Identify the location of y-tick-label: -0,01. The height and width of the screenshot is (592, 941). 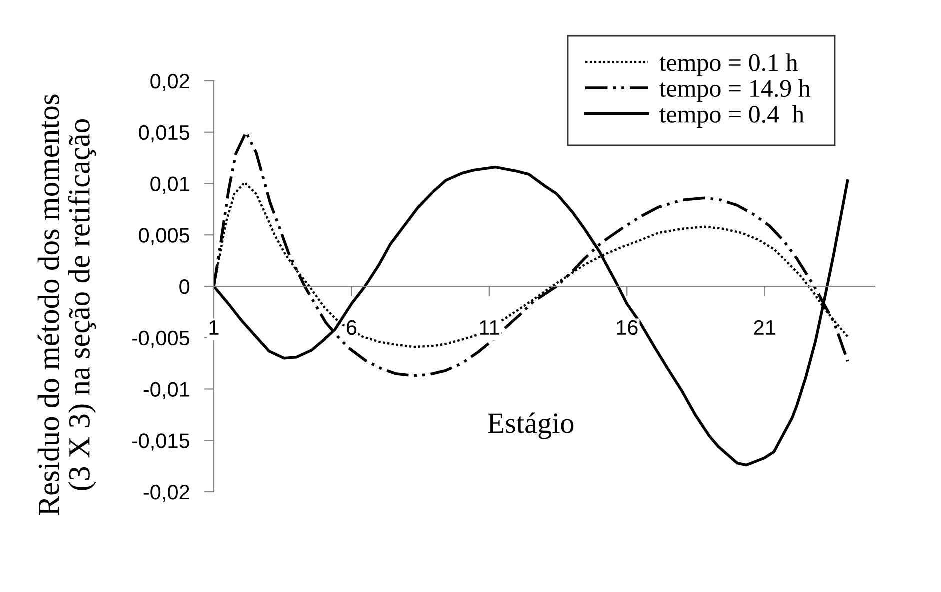
(167, 391).